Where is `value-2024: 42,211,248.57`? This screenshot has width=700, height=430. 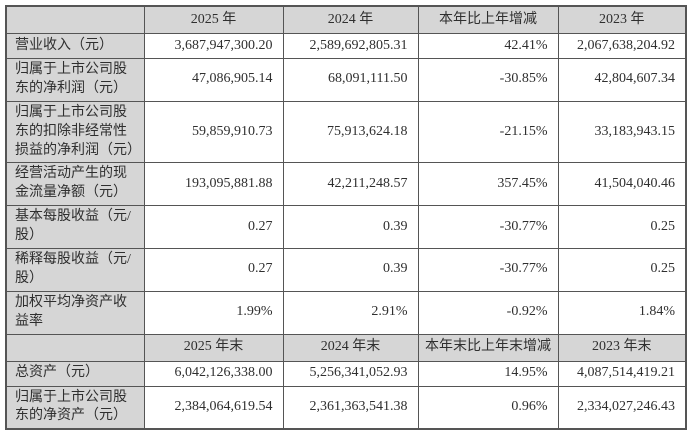 value-2024: 42,211,248.57 is located at coordinates (350, 184).